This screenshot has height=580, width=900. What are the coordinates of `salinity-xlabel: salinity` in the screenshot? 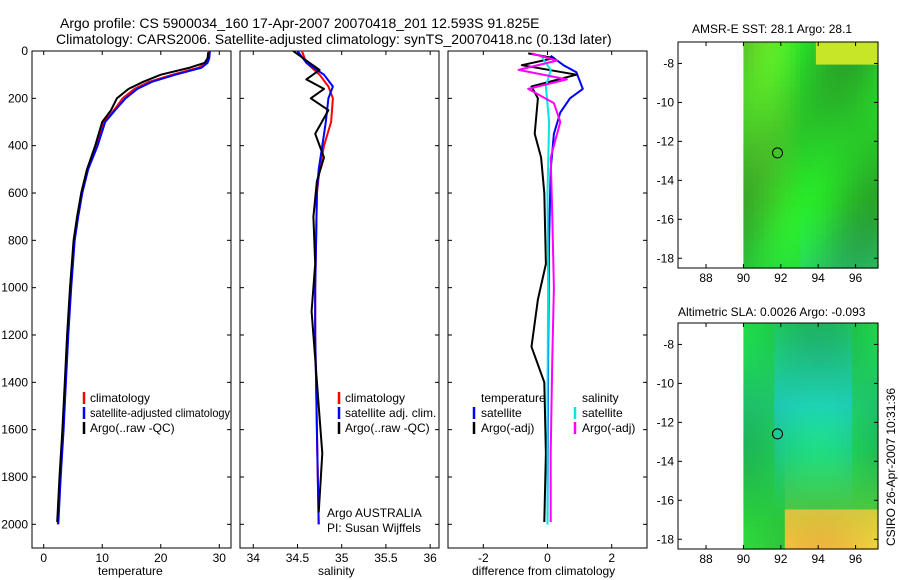 It's located at (336, 571).